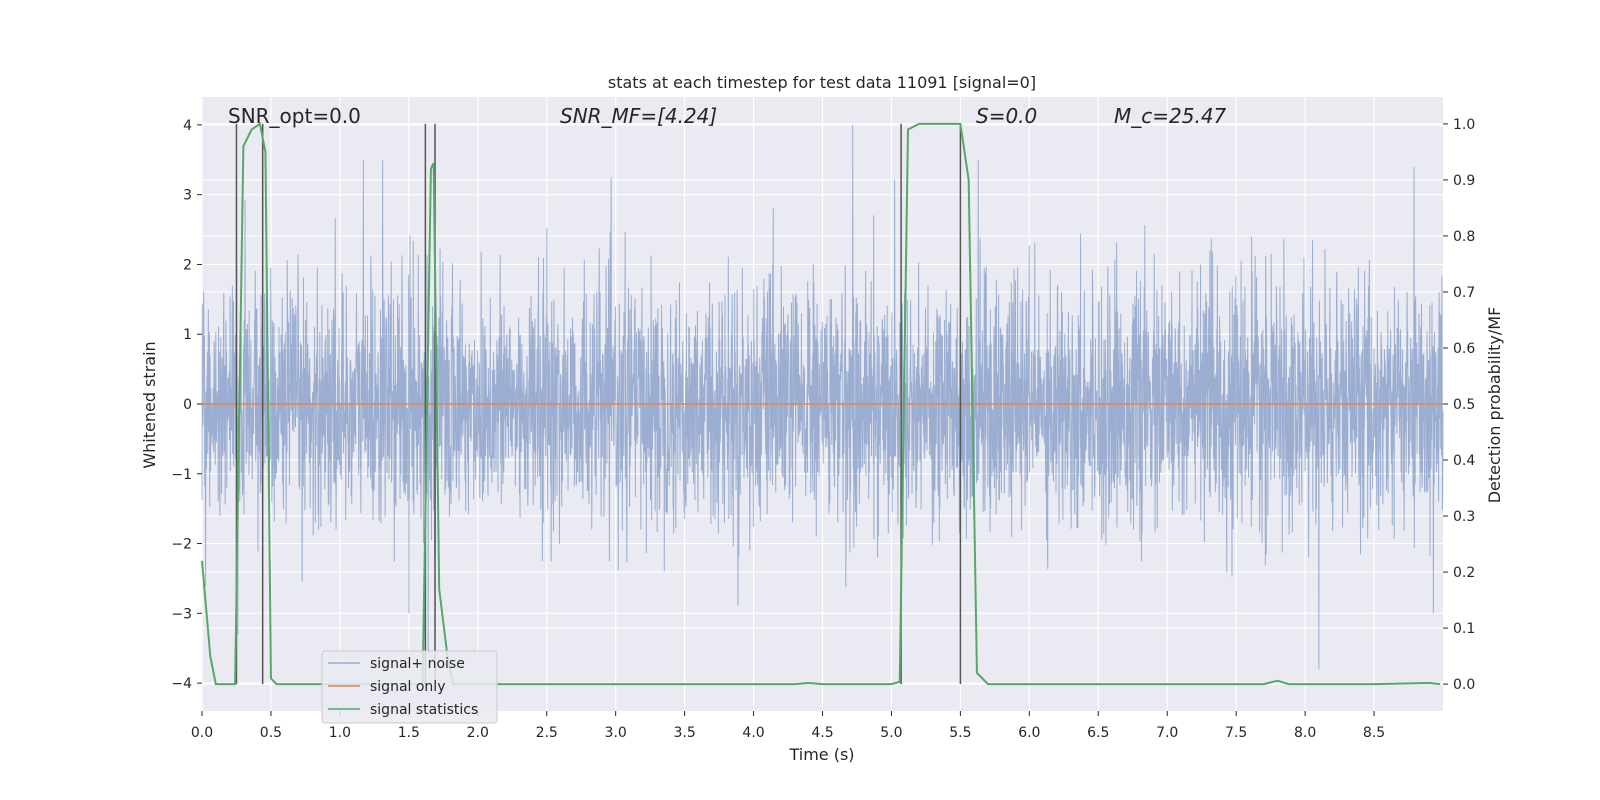 Image resolution: width=1600 pixels, height=800 pixels. What do you see at coordinates (1464, 573) in the screenshot?
I see `y2-tick-label: 0.2` at bounding box center [1464, 573].